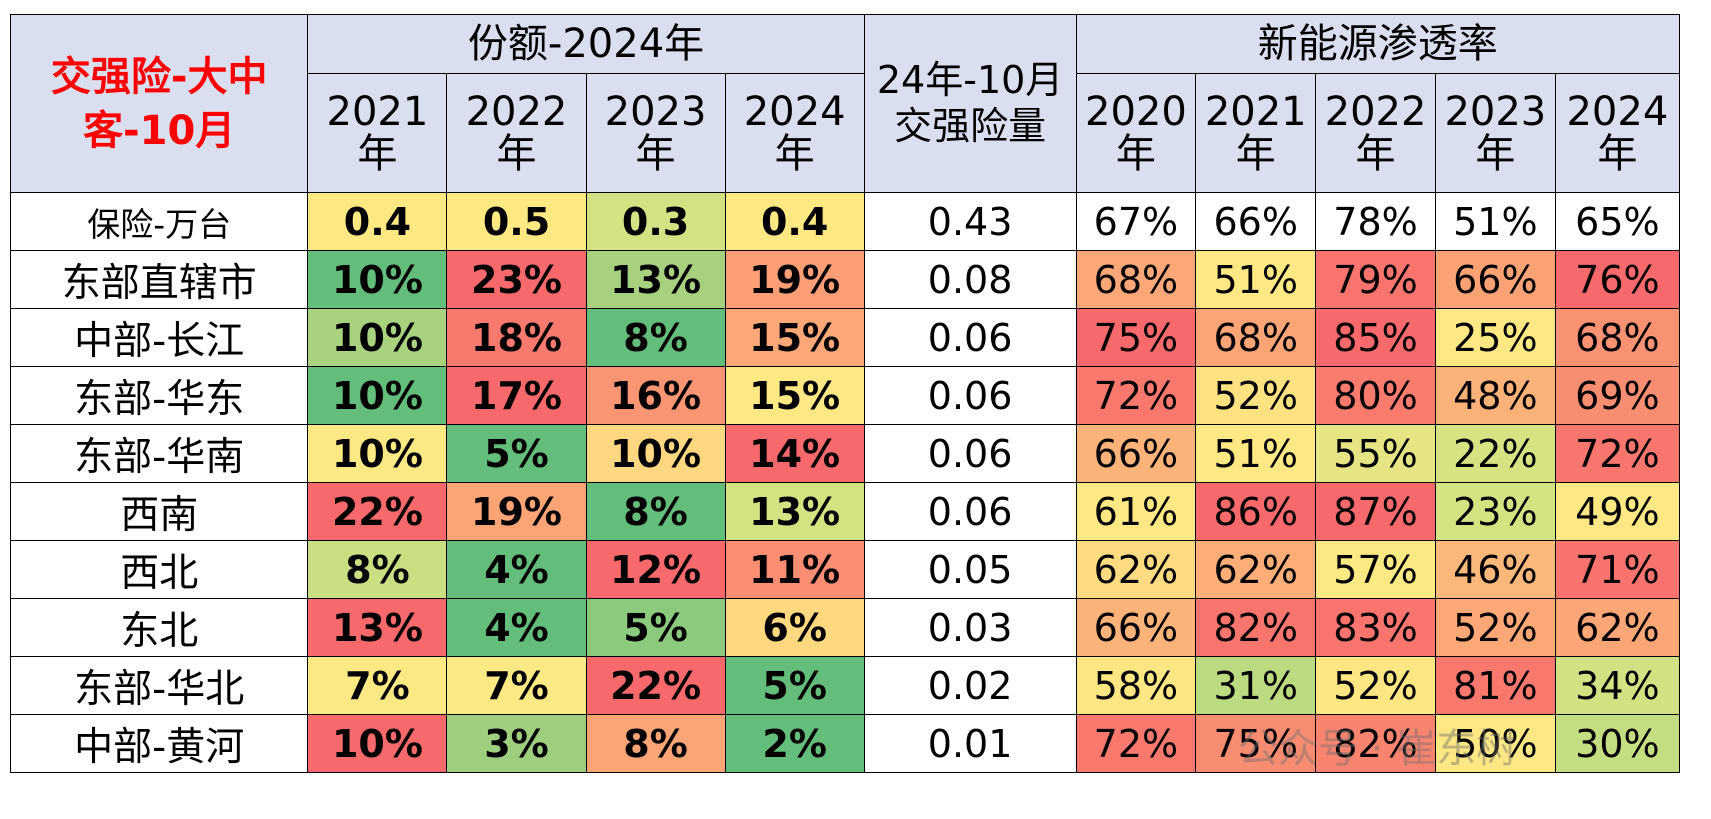 The image size is (1711, 819). I want to click on nev-penetration-cell: 61%, so click(1136, 511).